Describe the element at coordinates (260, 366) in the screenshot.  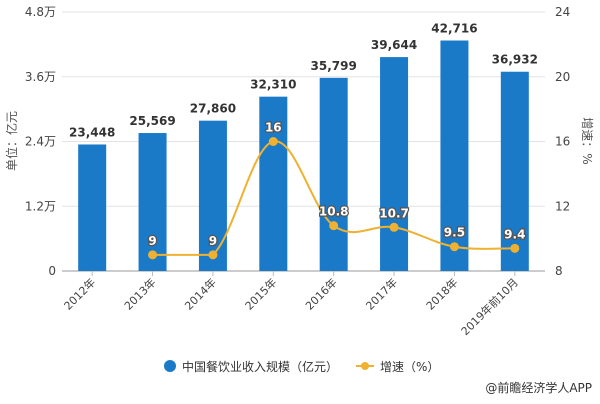
I see `legend-bar-label: 中国餐饮业收入规模（亿元）` at that location.